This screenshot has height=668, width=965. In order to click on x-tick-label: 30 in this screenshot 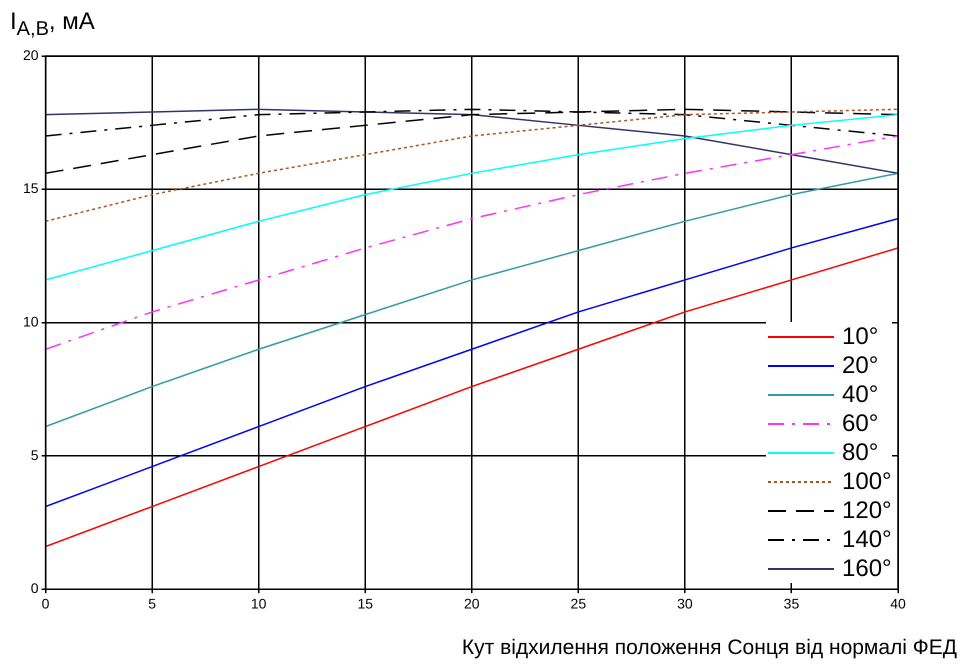, I will do `click(685, 603)`.